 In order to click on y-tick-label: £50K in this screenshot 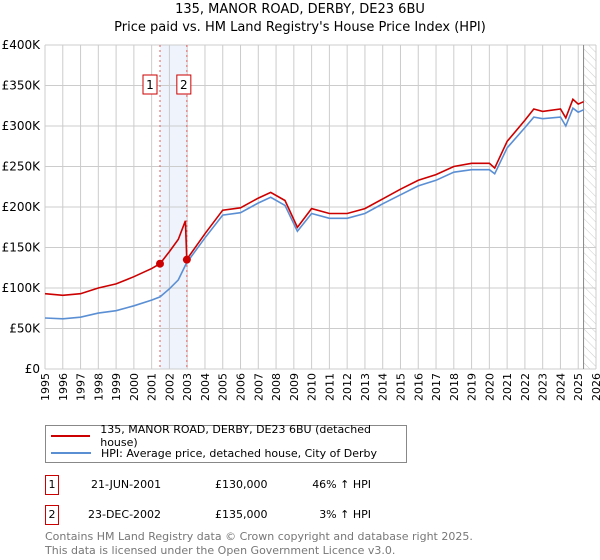, I will do `click(25, 329)`.